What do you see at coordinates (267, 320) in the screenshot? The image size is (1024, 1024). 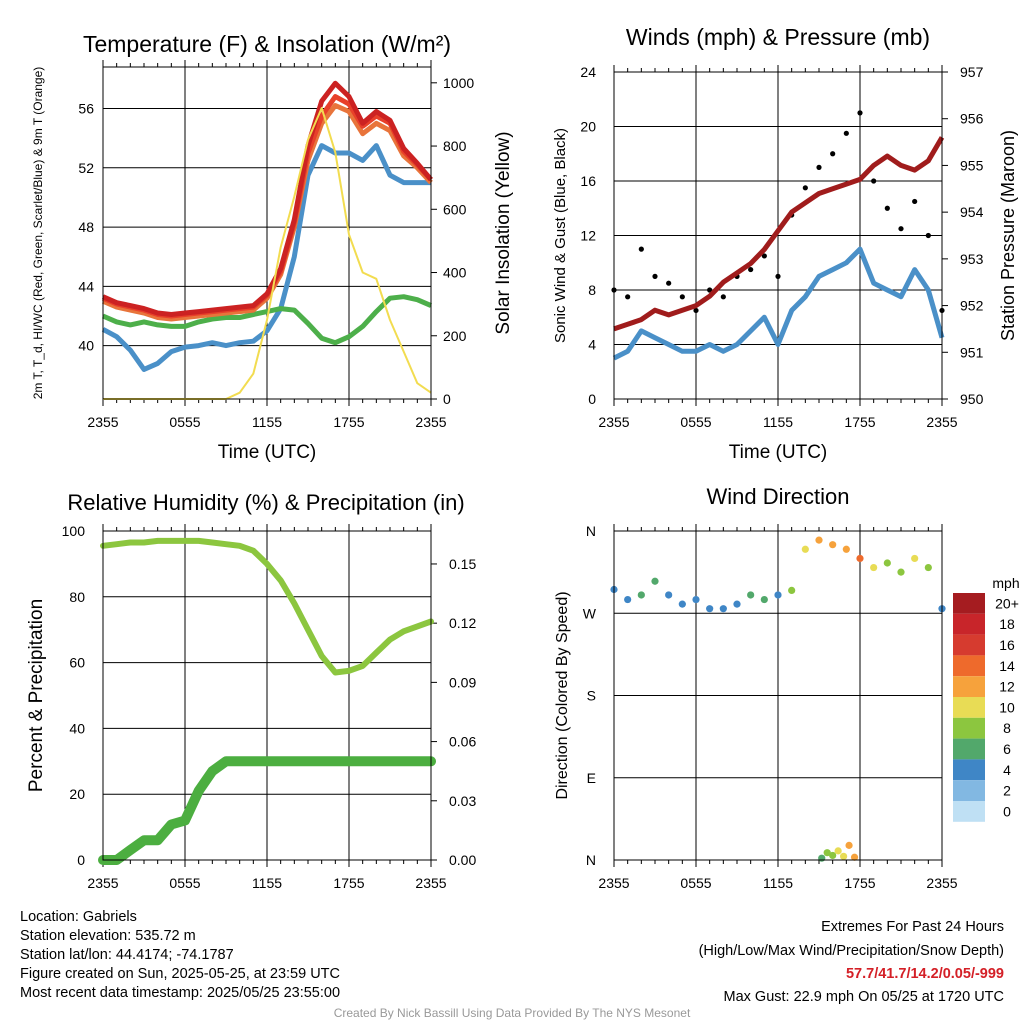 I see `series-line-heat_index_green` at bounding box center [267, 320].